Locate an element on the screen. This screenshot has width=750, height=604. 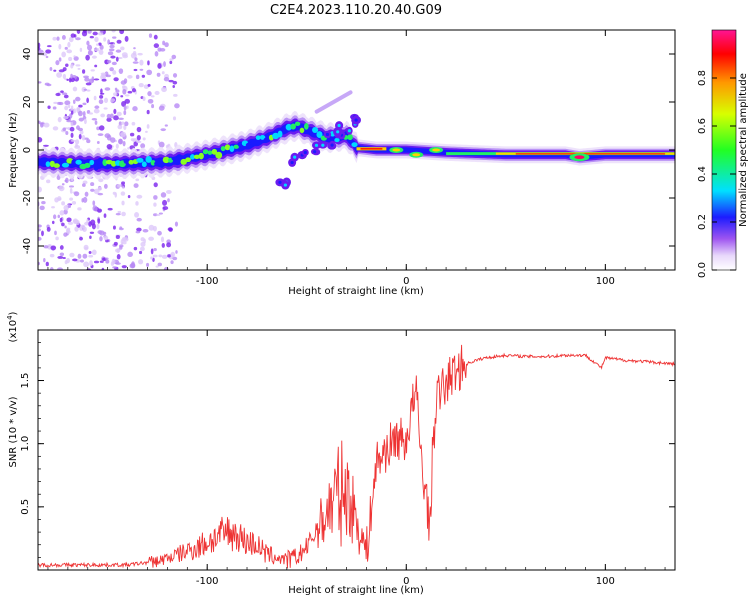
colorbar-gradient is located at coordinates (724, 150).